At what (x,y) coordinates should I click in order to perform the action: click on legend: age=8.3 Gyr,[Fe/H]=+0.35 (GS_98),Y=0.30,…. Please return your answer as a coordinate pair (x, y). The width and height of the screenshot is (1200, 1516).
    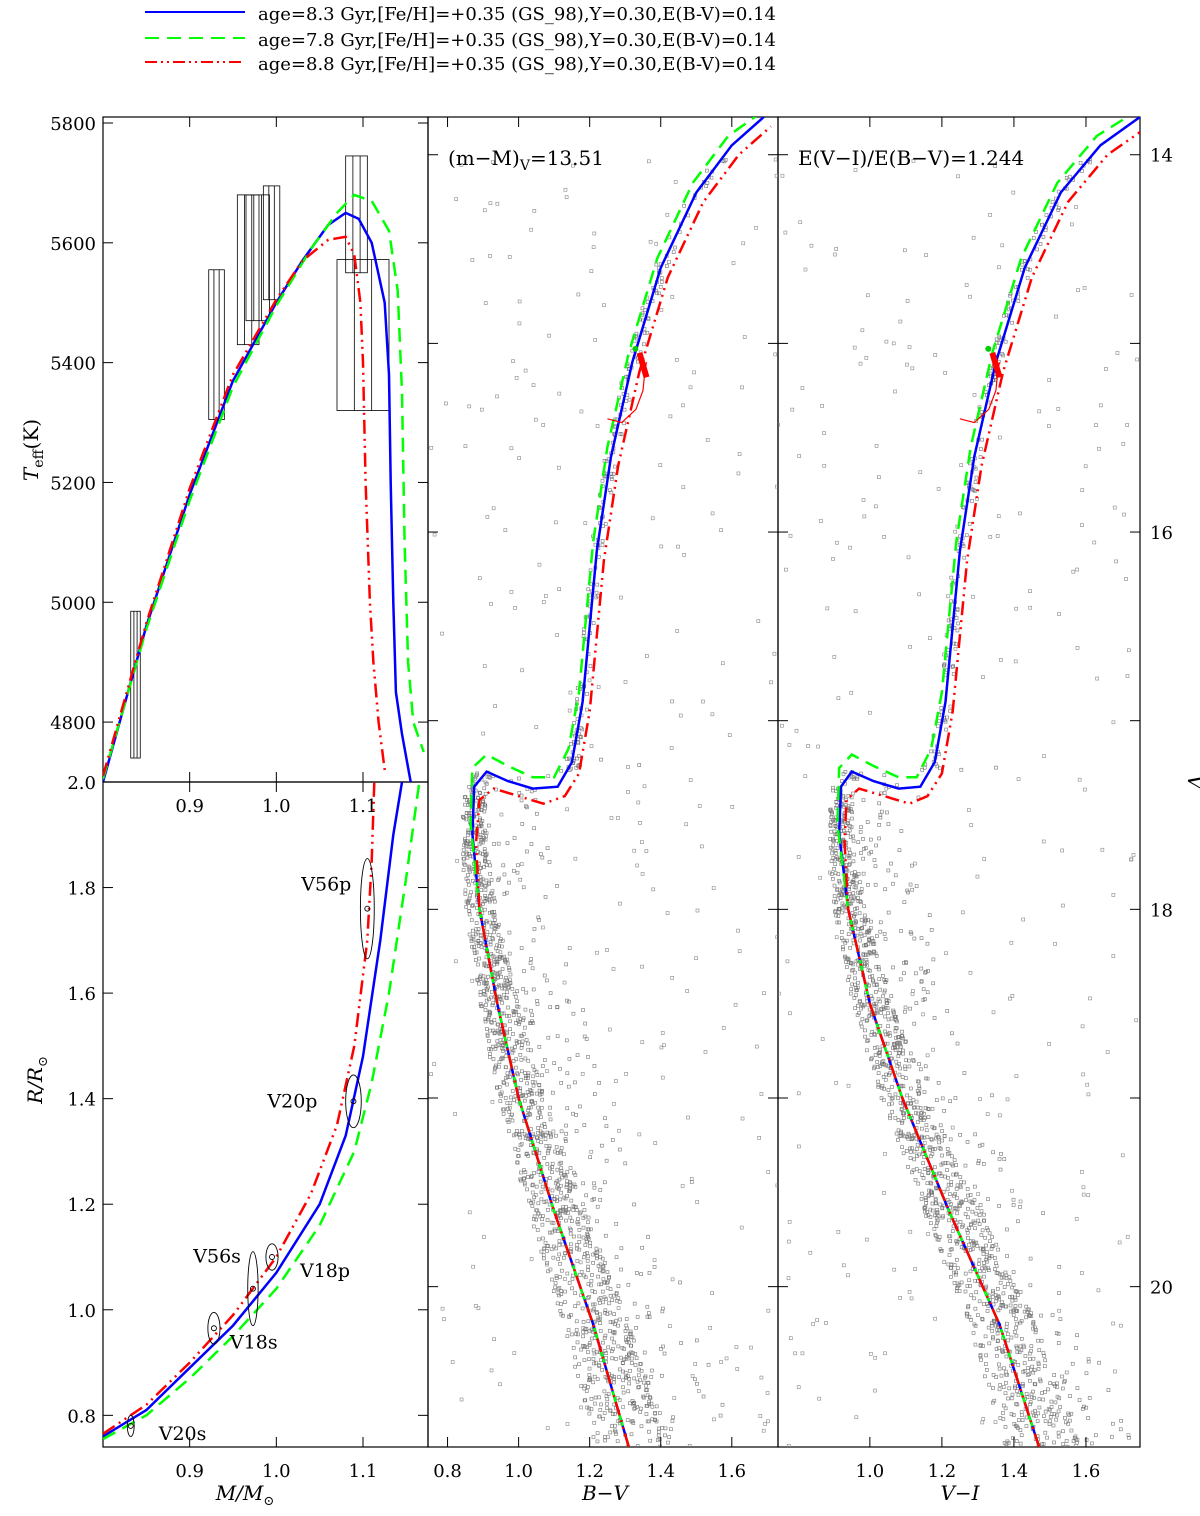
    Looking at the image, I should click on (460, 39).